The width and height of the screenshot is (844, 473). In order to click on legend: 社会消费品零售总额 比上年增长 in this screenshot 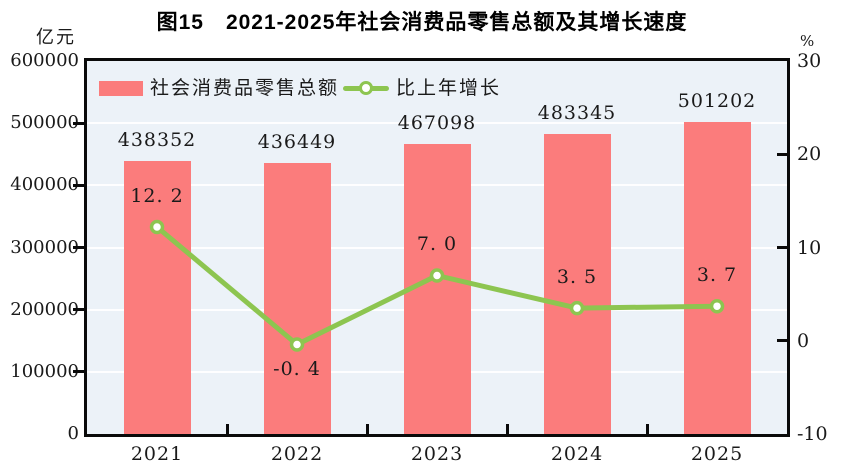, I will do `click(300, 88)`.